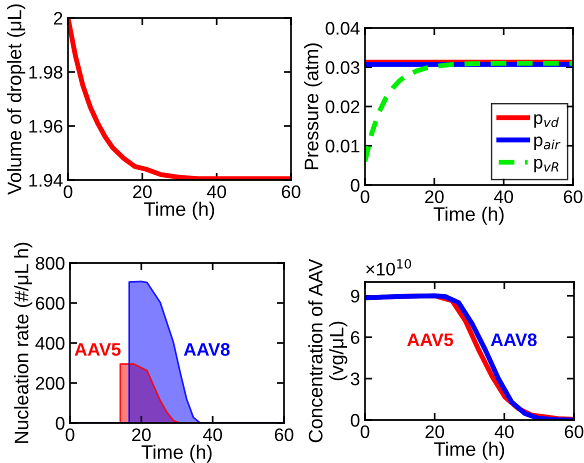 This screenshot has width=584, height=463. What do you see at coordinates (50, 383) in the screenshot?
I see `y-tick-label: 200` at bounding box center [50, 383].